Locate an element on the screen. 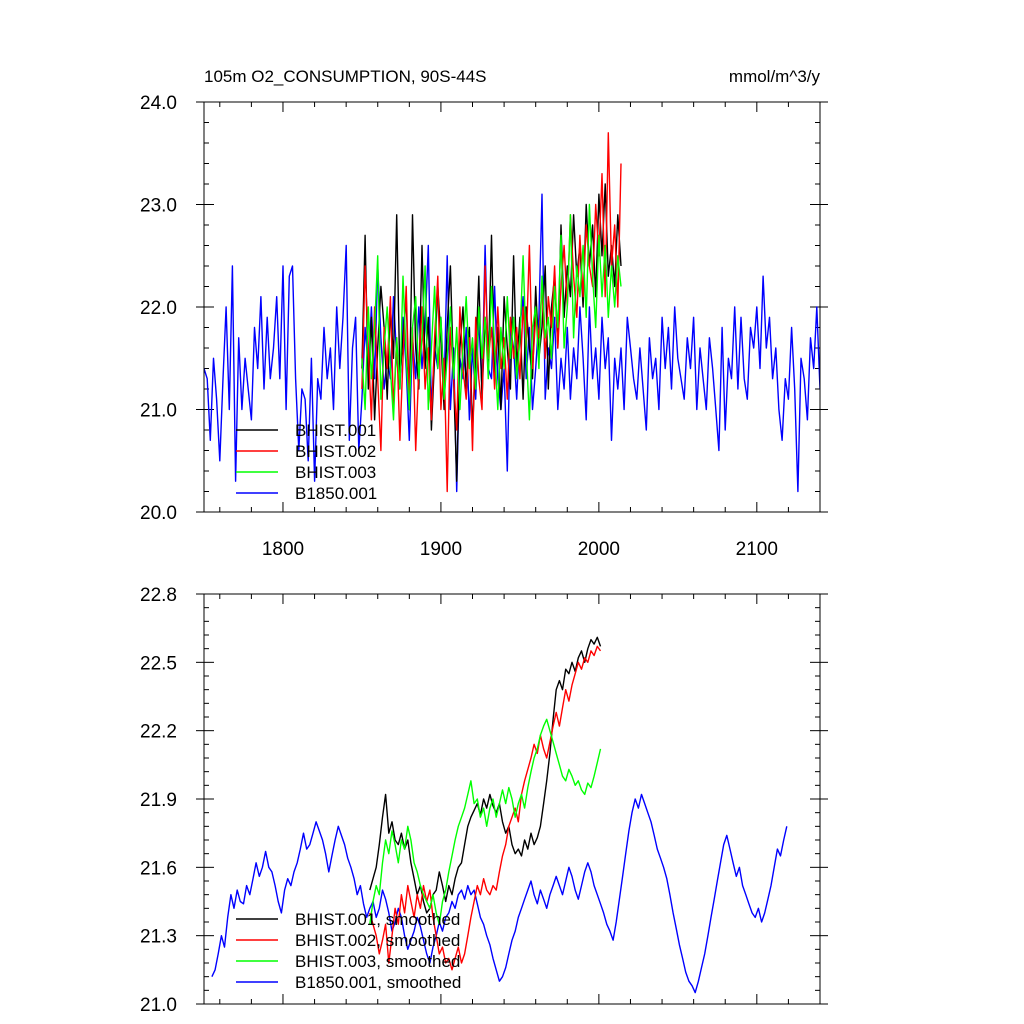 This screenshot has height=1024, width=1024. bottom-legend-label-0: BHIST.001, smoothed is located at coordinates (377, 919).